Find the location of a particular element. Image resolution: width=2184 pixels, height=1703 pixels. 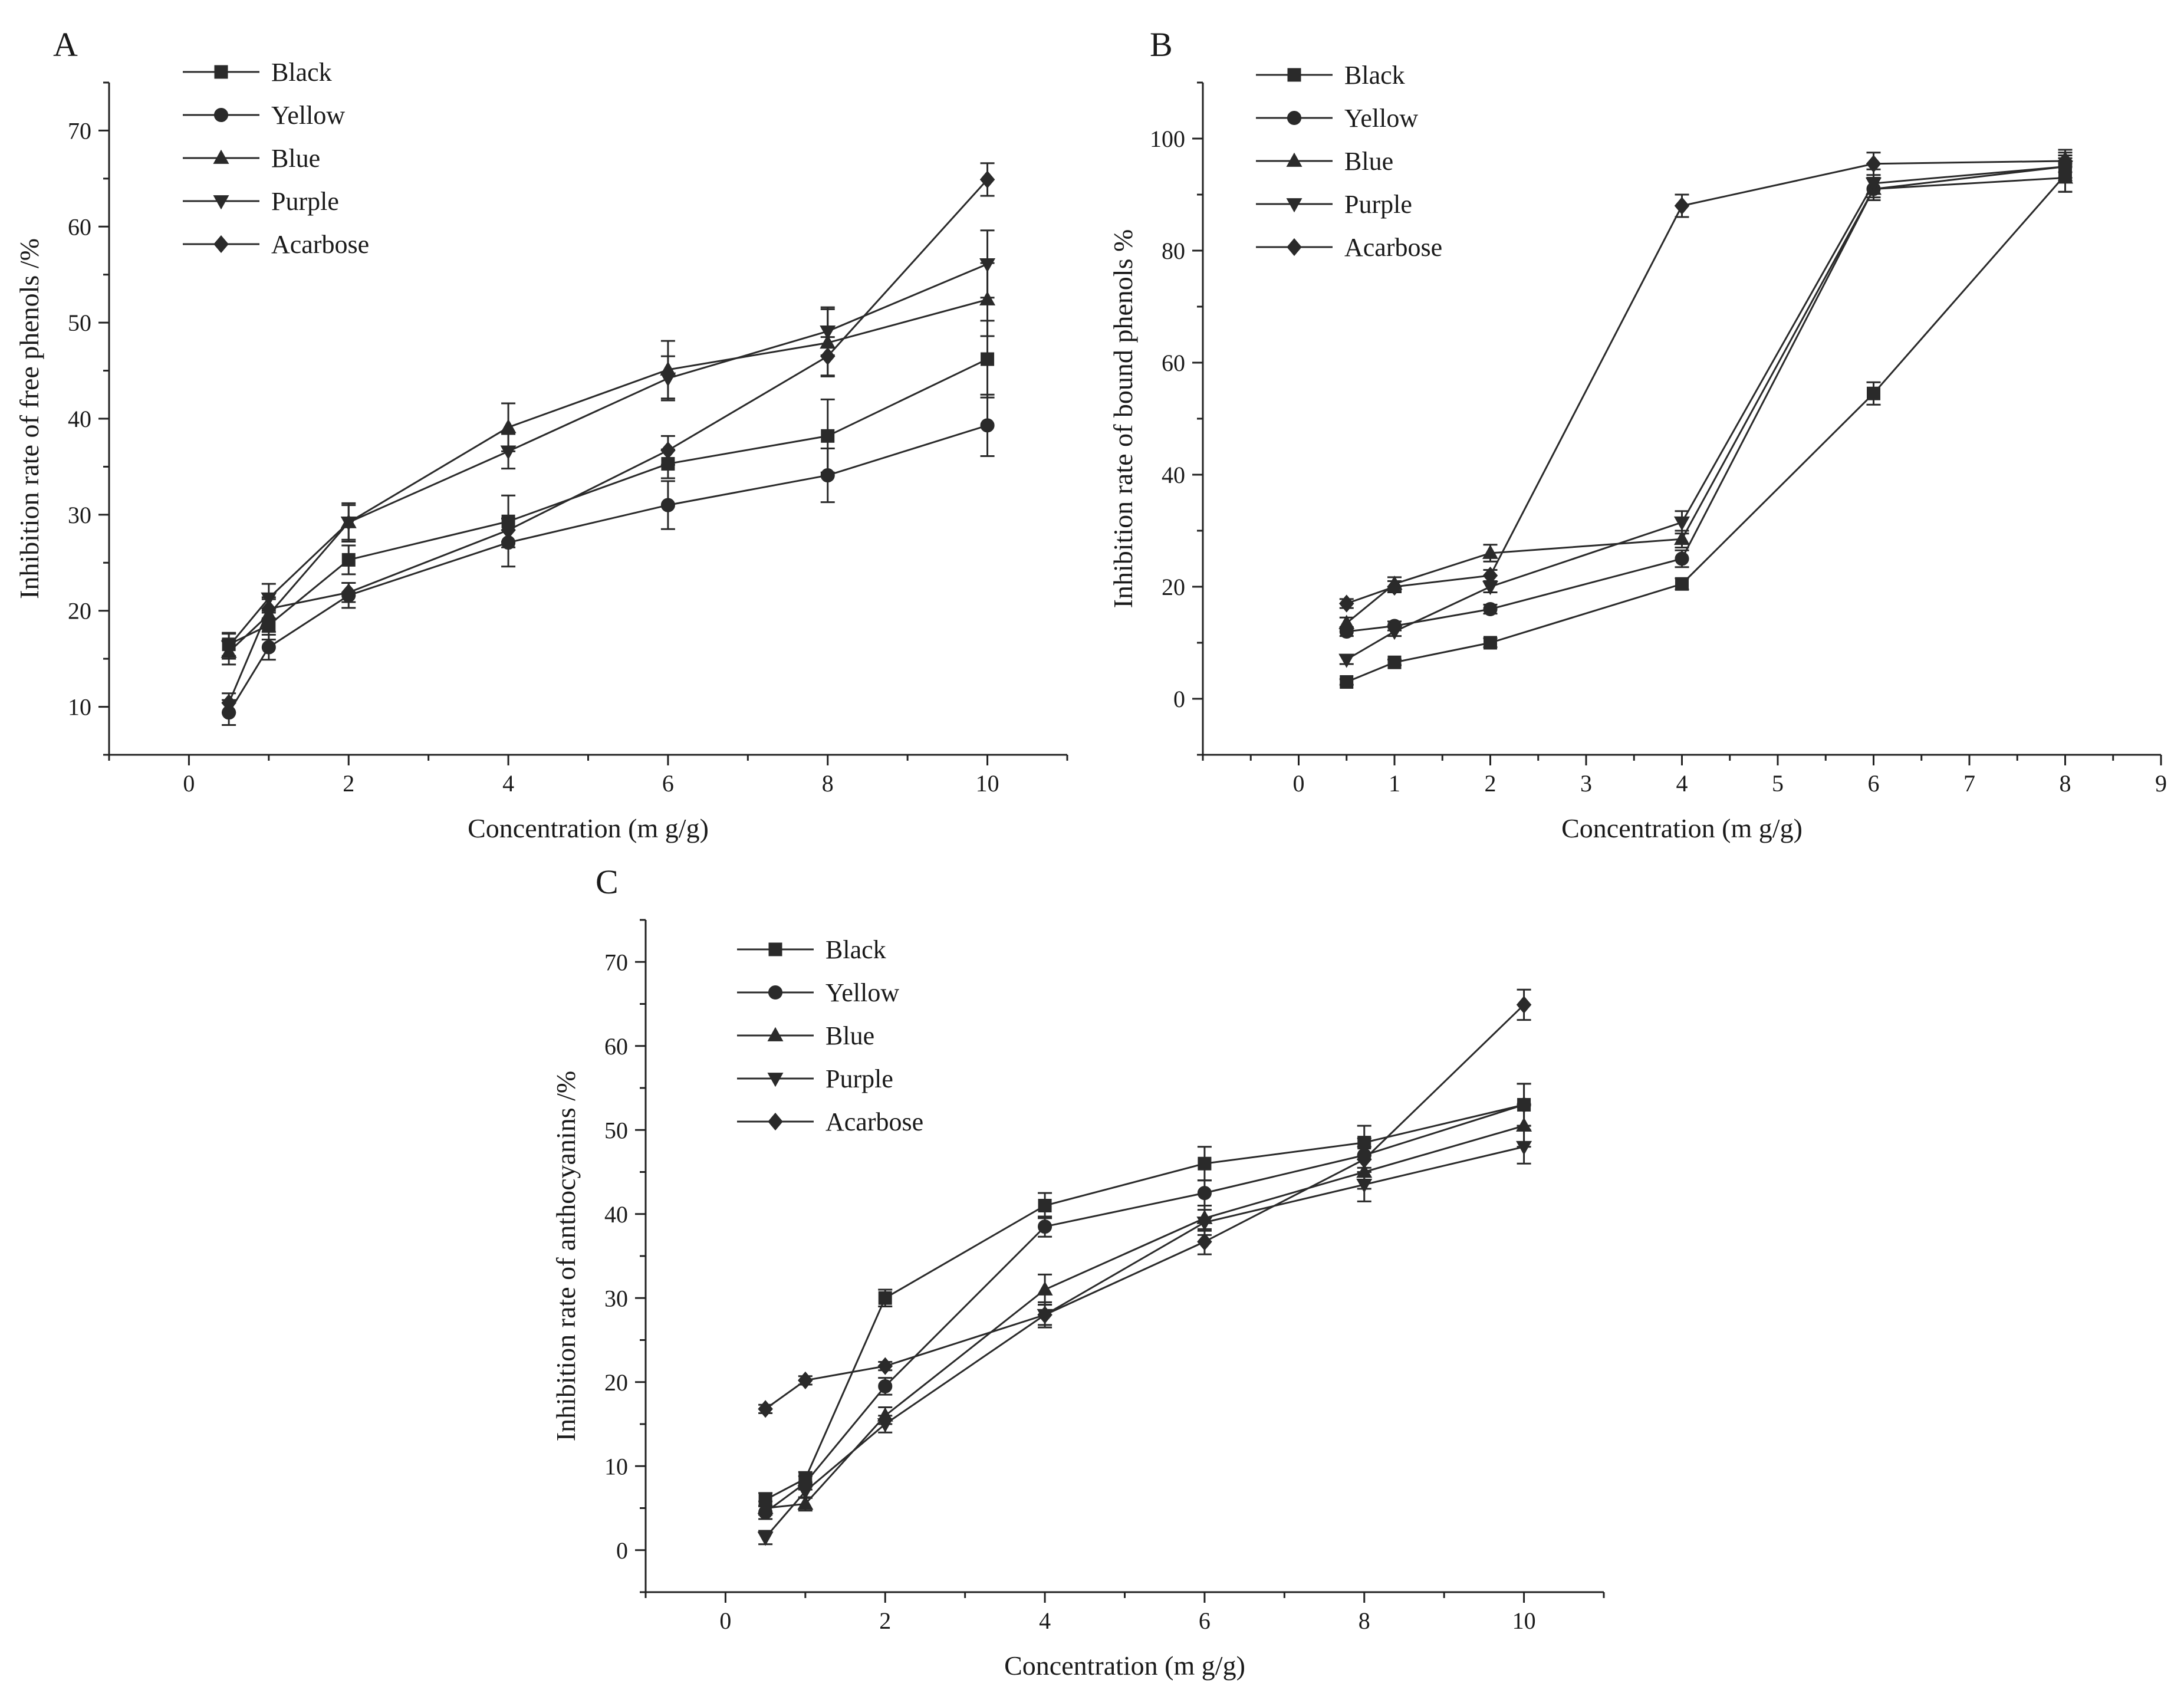

panel-b-y-tick-label: 60 is located at coordinates (1173, 363).